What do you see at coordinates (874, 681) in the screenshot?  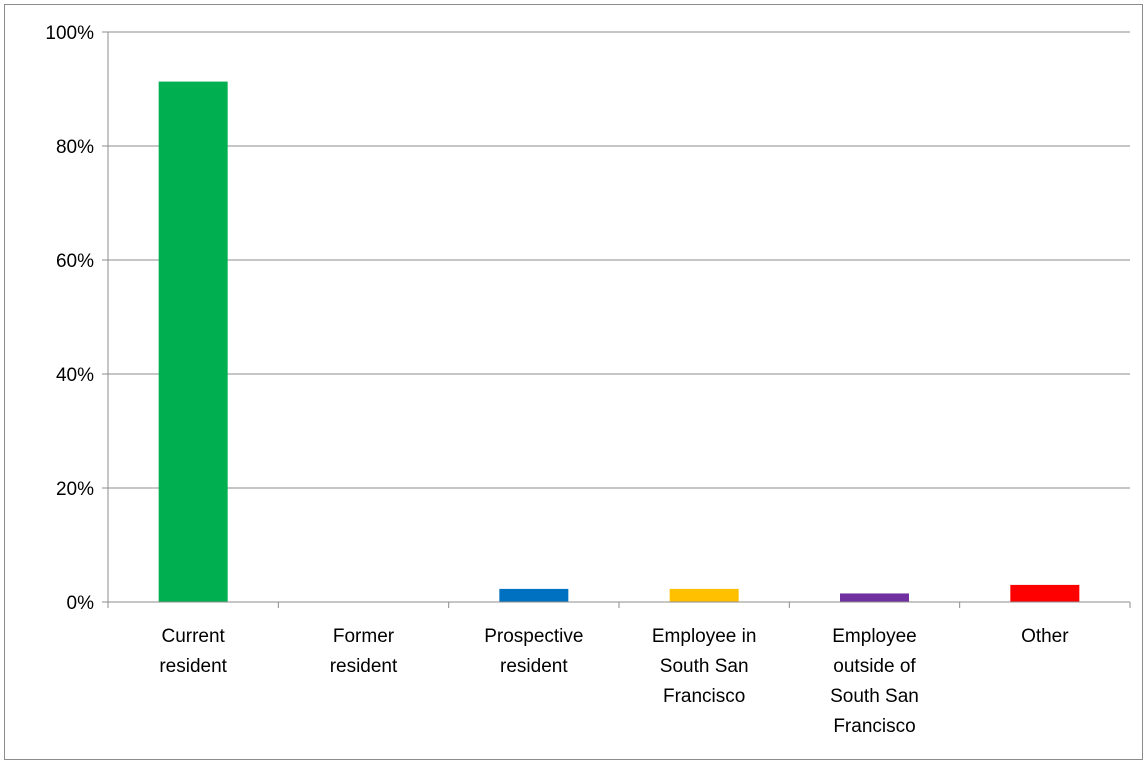 I see `x-category-label: Employee outside of South San Francisco` at bounding box center [874, 681].